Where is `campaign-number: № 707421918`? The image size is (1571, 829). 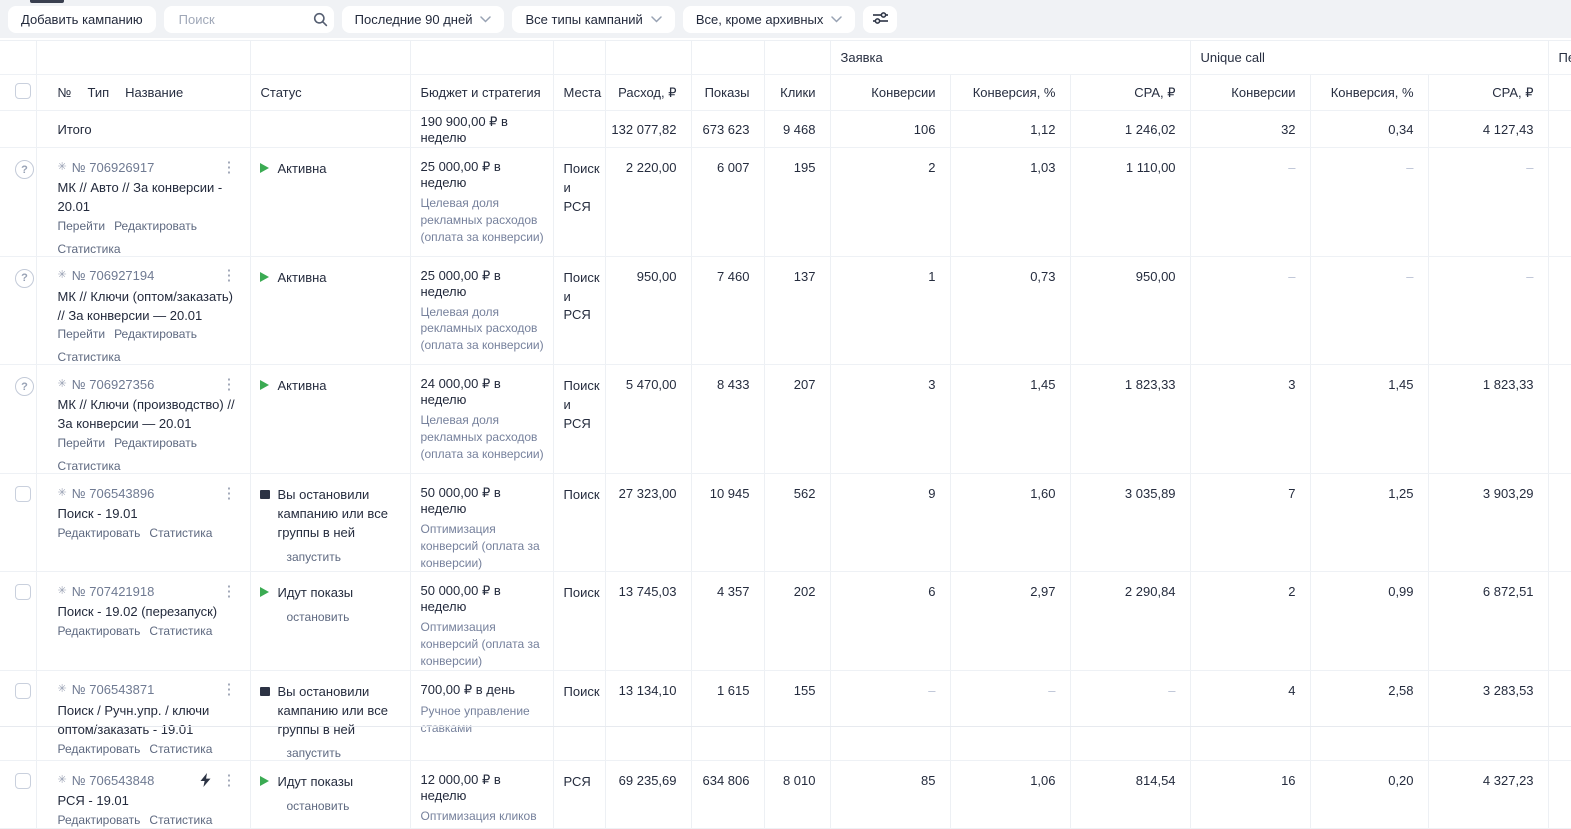 campaign-number: № 707421918 is located at coordinates (113, 591).